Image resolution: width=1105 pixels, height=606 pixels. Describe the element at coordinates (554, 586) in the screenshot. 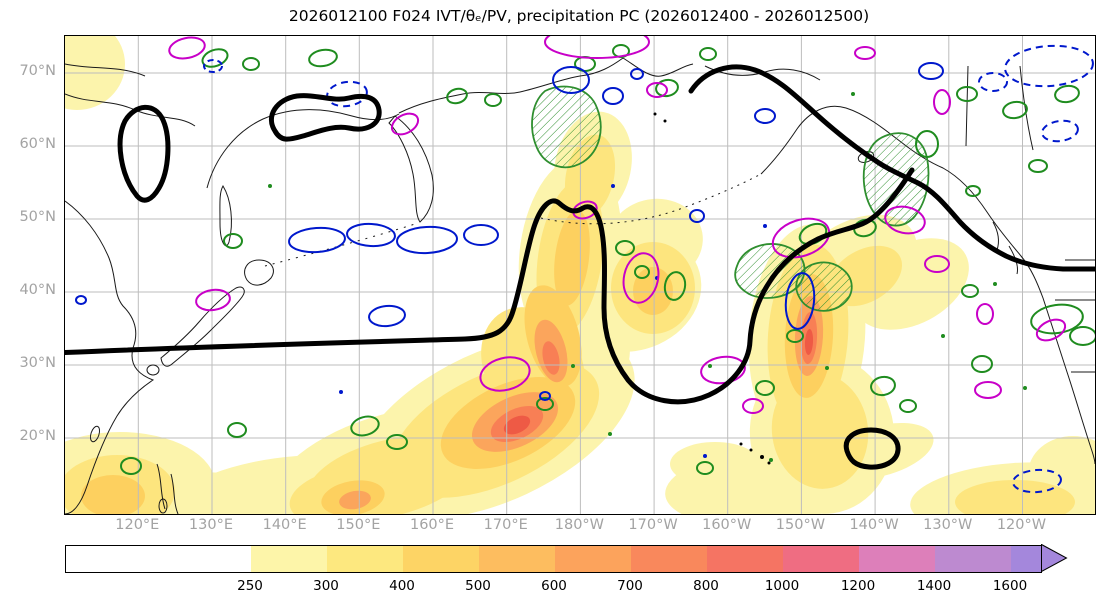

I see `colorbar-tick-label: 600` at that location.